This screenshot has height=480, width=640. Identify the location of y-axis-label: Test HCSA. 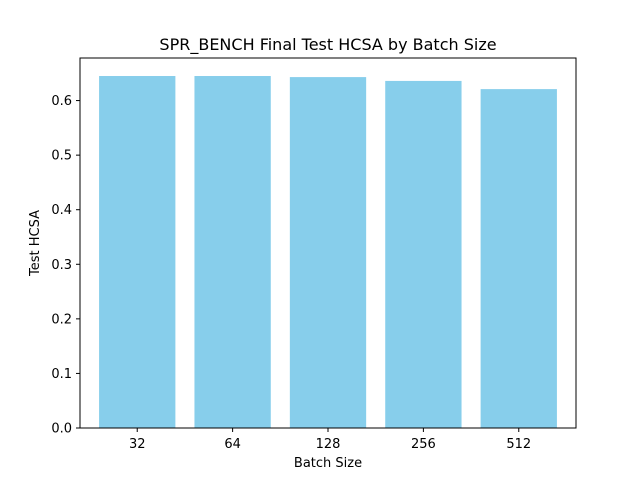
(35, 243).